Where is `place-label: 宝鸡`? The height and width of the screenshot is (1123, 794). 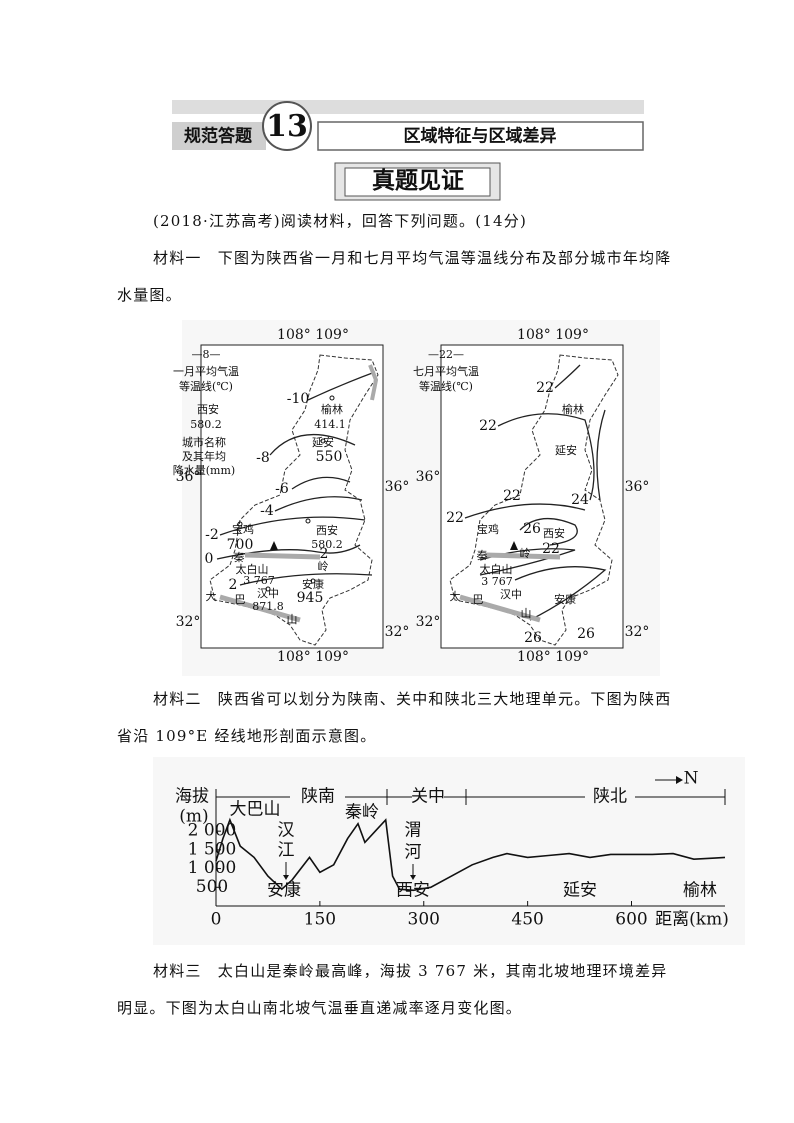 place-label: 宝鸡 is located at coordinates (488, 529).